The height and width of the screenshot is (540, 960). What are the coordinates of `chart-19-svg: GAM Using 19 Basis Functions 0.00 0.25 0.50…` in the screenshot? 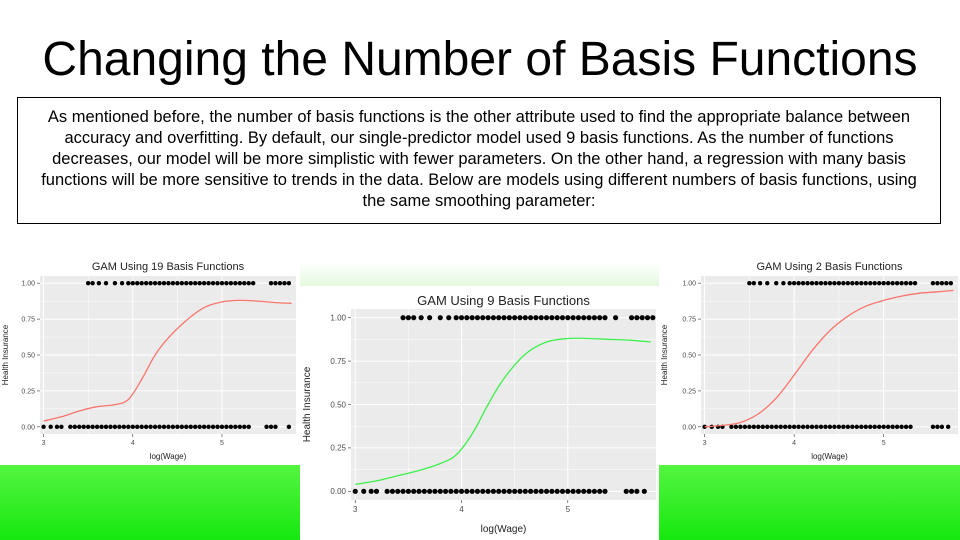 It's located at (148, 361).